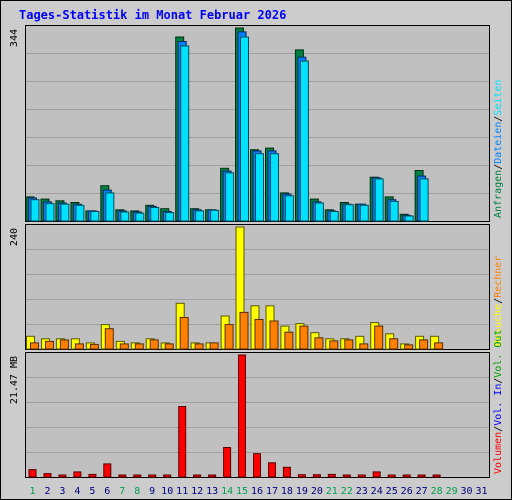  I want to click on x-tick-label-day-10: 10, so click(167, 491).